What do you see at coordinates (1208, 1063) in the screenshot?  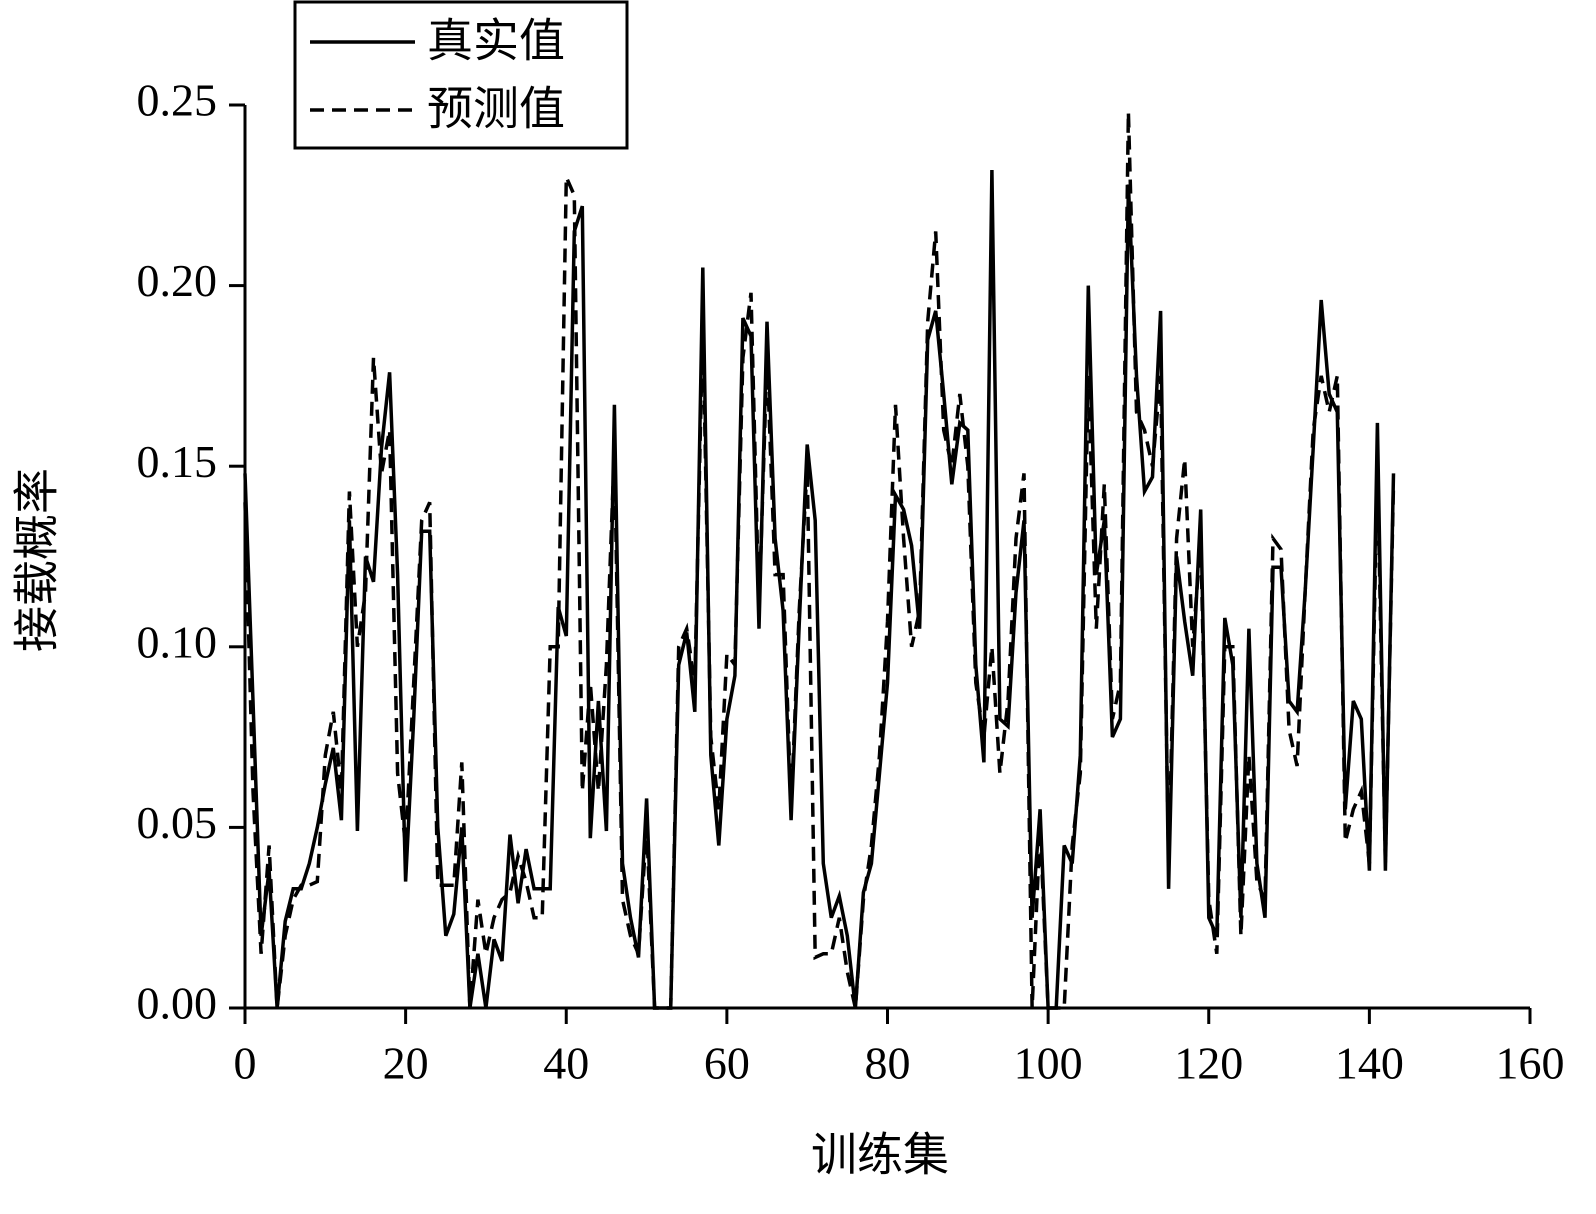 I see `x-tick-label: 120` at bounding box center [1208, 1063].